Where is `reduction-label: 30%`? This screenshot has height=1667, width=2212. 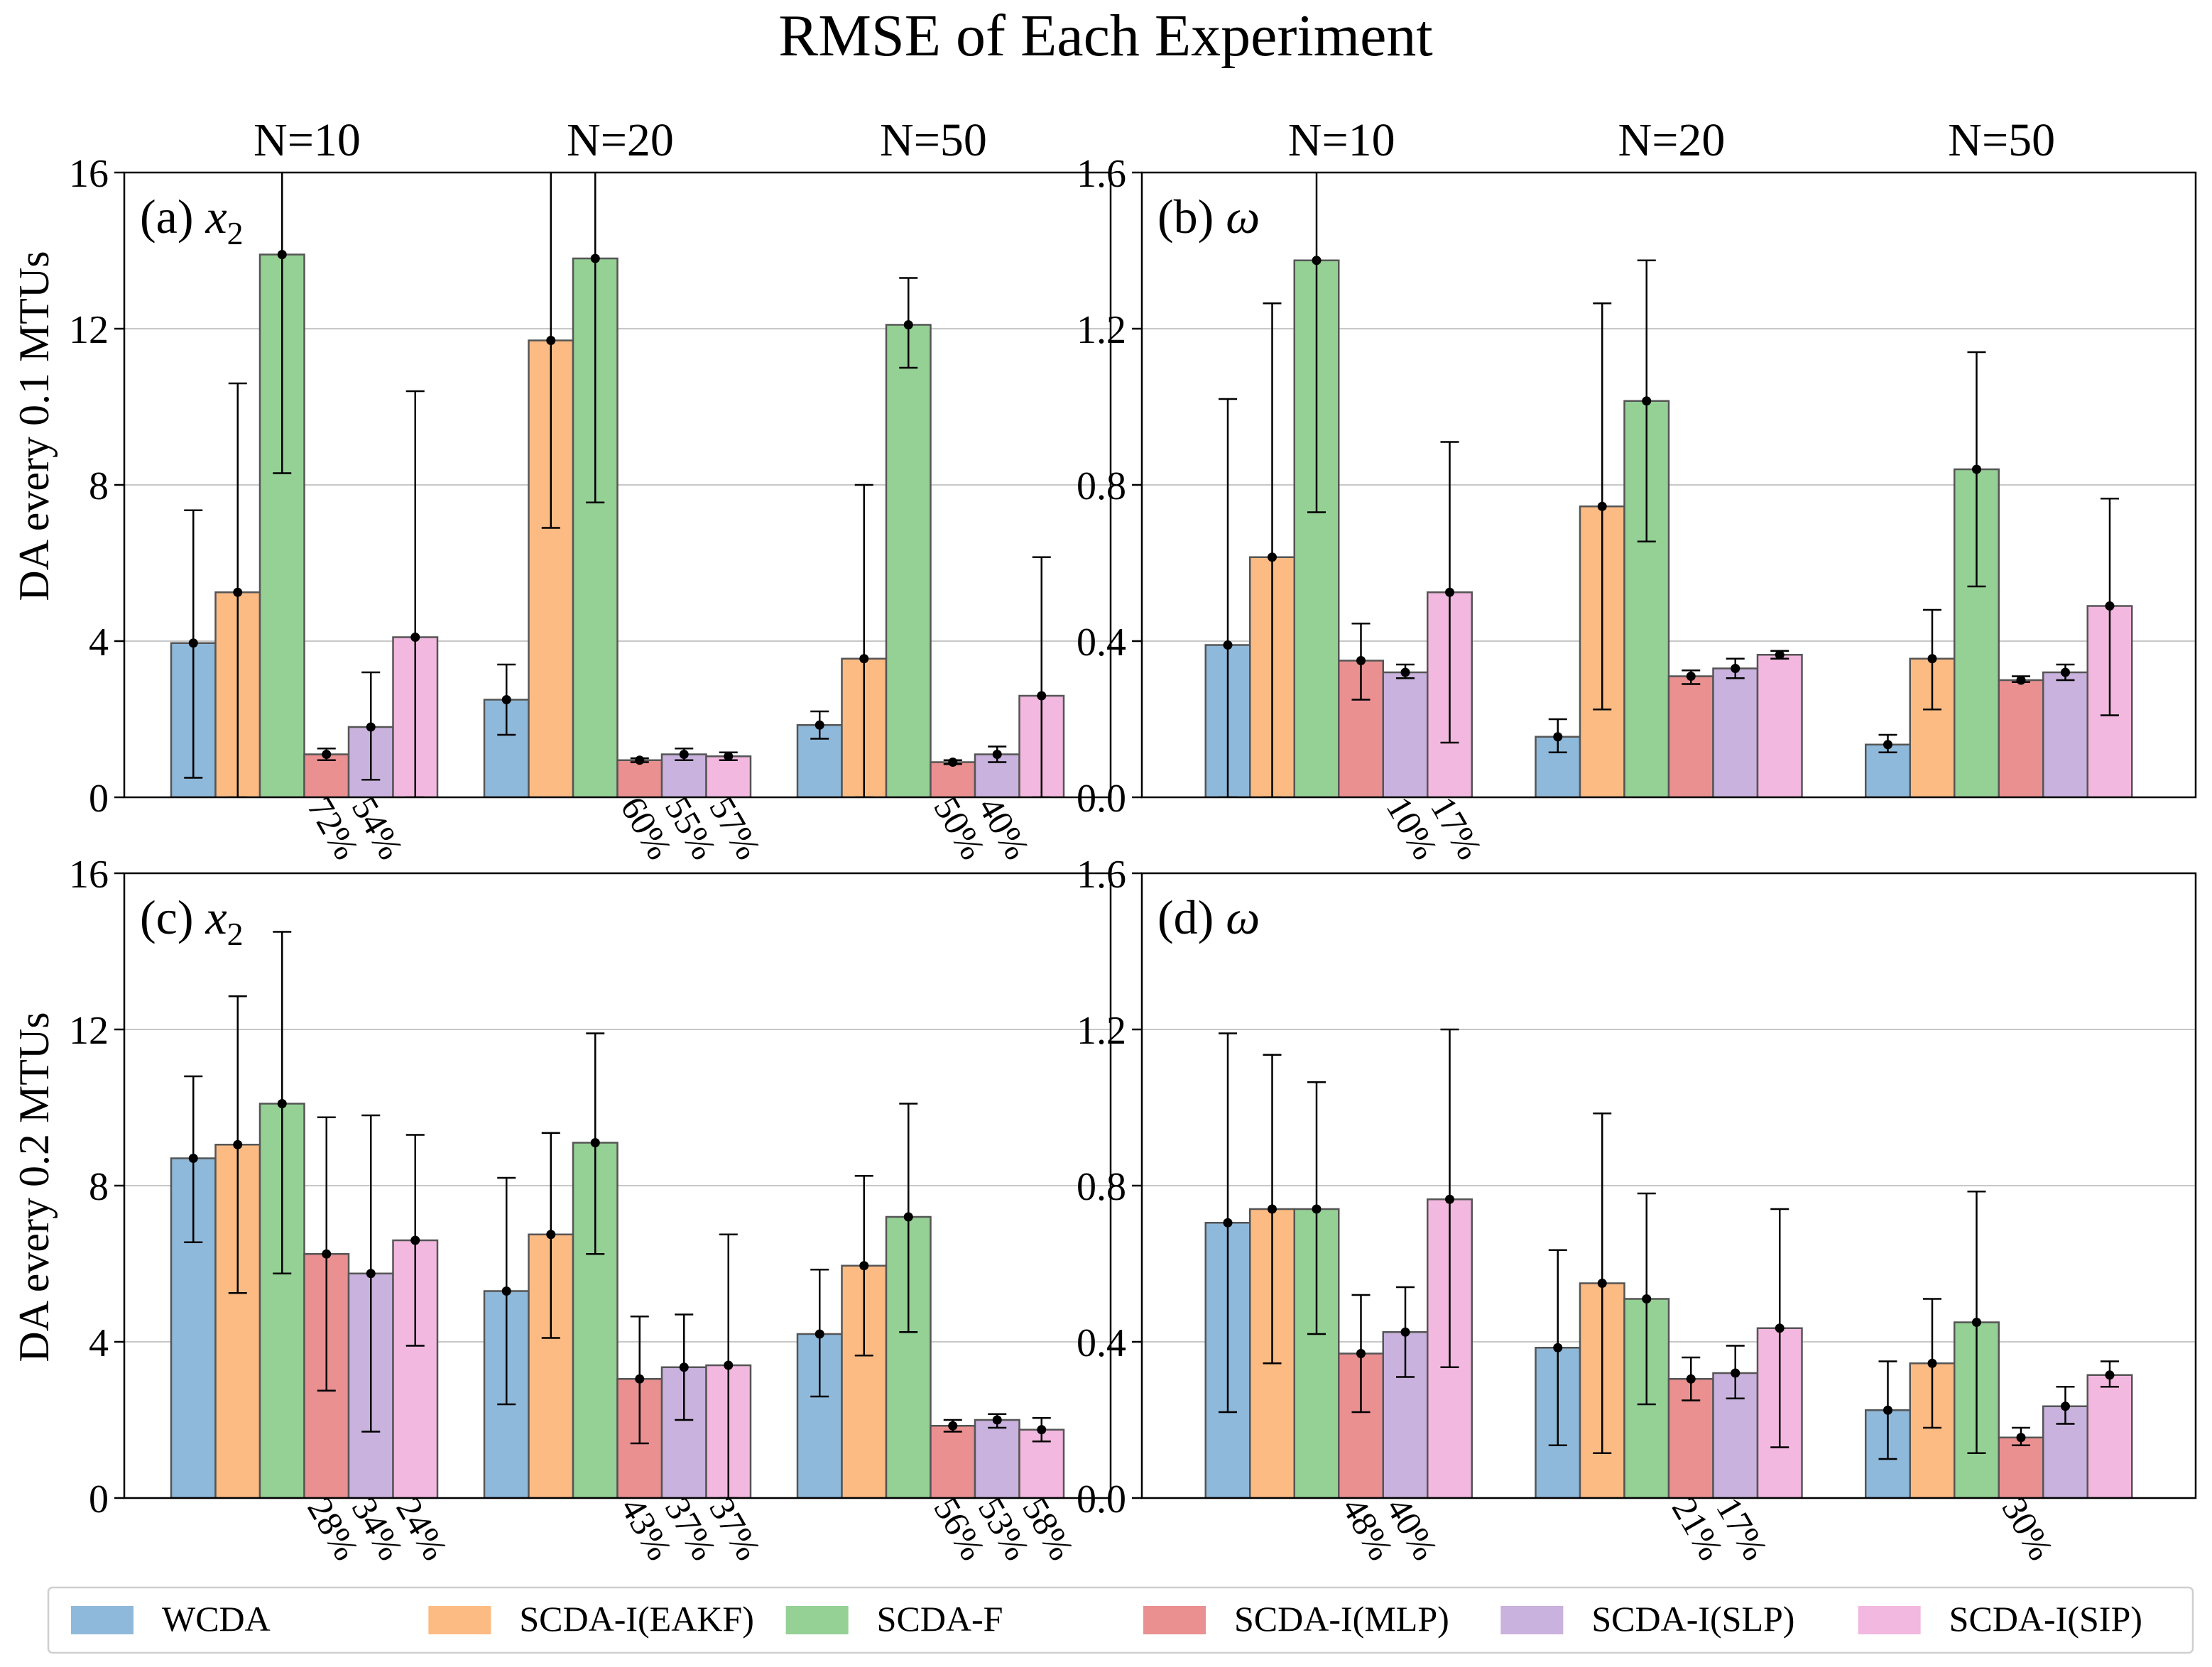
reduction-label: 30% is located at coordinates (2027, 1529).